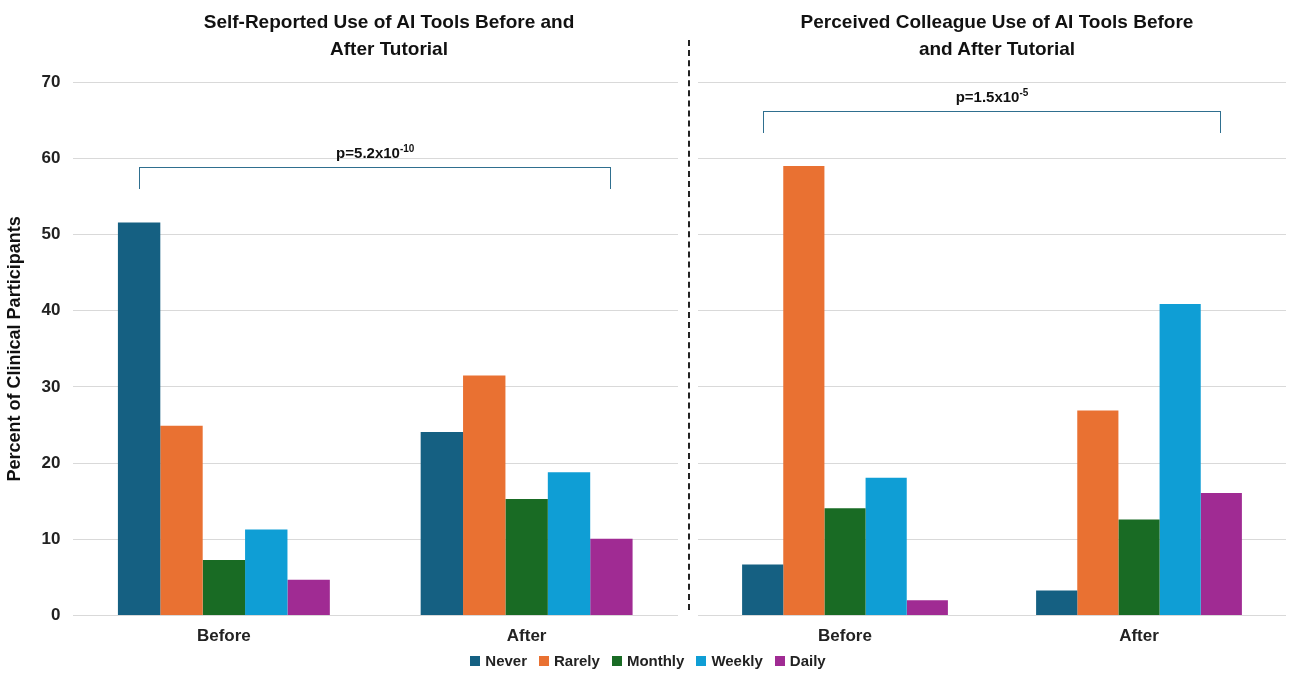  I want to click on legend-label: Never, so click(506, 660).